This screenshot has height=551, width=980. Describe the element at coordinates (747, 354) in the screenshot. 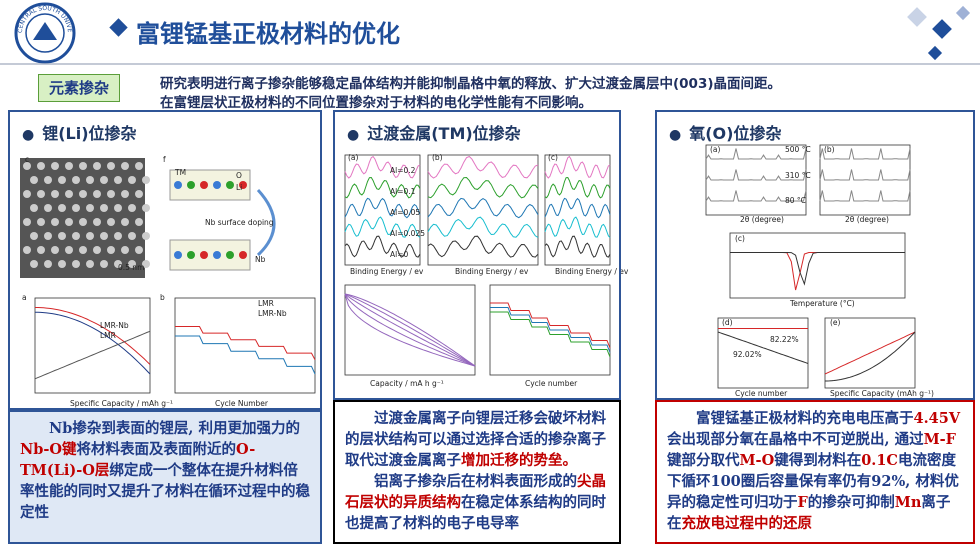

I see `figure-label: 92.02%` at that location.